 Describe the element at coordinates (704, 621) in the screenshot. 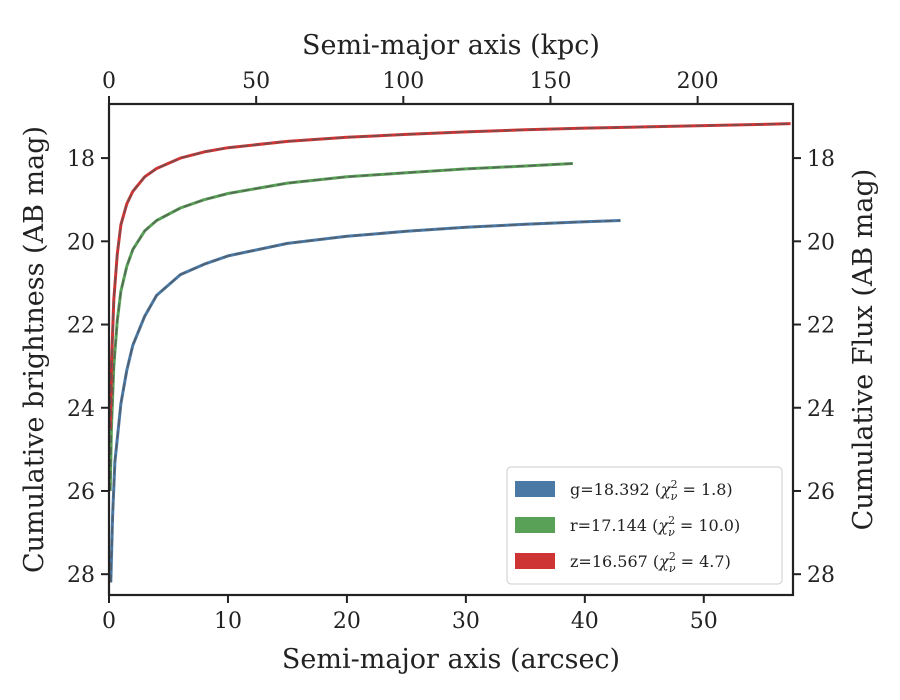

I see `x-tick-label: 50` at that location.